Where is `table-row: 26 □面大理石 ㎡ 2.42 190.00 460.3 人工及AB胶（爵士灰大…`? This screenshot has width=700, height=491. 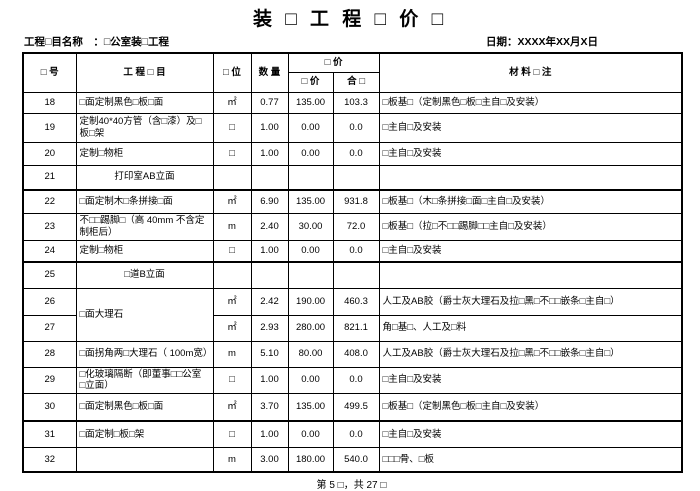 table-row: 26 □面大理石 ㎡ 2.42 190.00 460.3 人工及AB胶（爵士灰大… is located at coordinates (352, 314).